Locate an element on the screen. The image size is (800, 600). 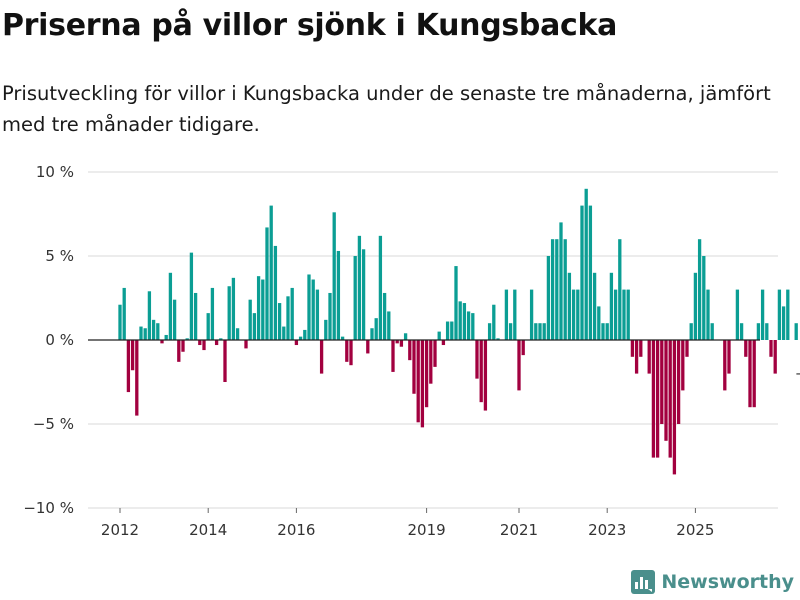
y-tick-label: −10 % is located at coordinates (48, 508).